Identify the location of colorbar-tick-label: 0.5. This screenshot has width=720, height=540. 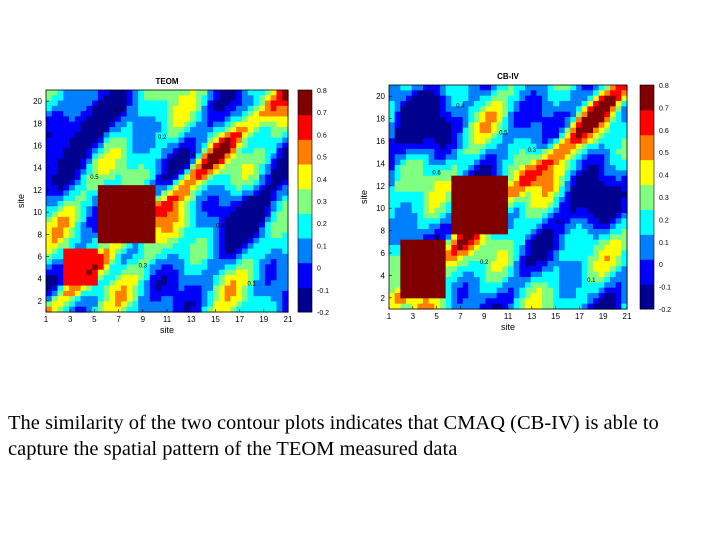
(664, 153).